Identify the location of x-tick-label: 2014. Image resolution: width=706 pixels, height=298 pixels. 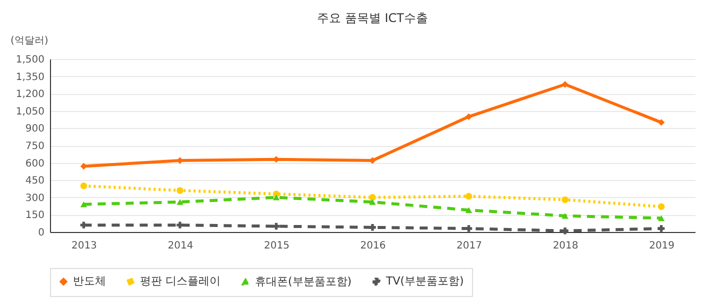
(181, 246).